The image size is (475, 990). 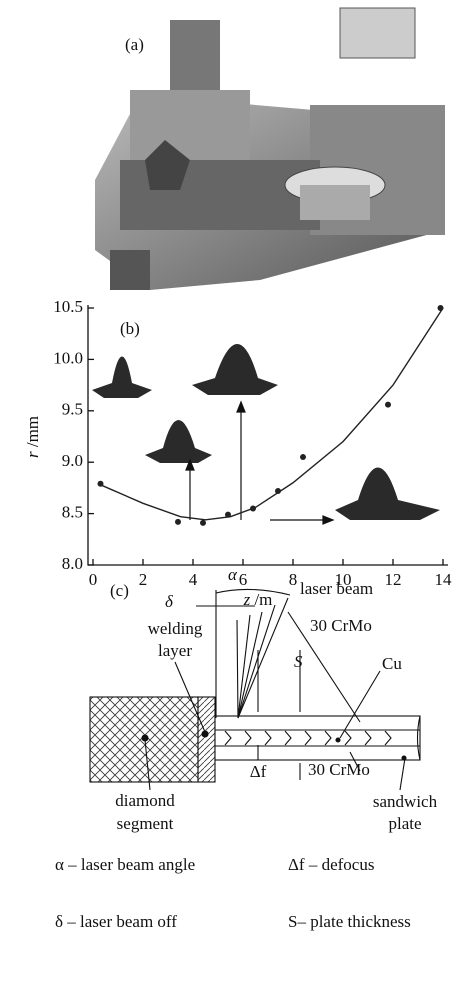 I want to click on diagram-label: plate, so click(x=404, y=823).